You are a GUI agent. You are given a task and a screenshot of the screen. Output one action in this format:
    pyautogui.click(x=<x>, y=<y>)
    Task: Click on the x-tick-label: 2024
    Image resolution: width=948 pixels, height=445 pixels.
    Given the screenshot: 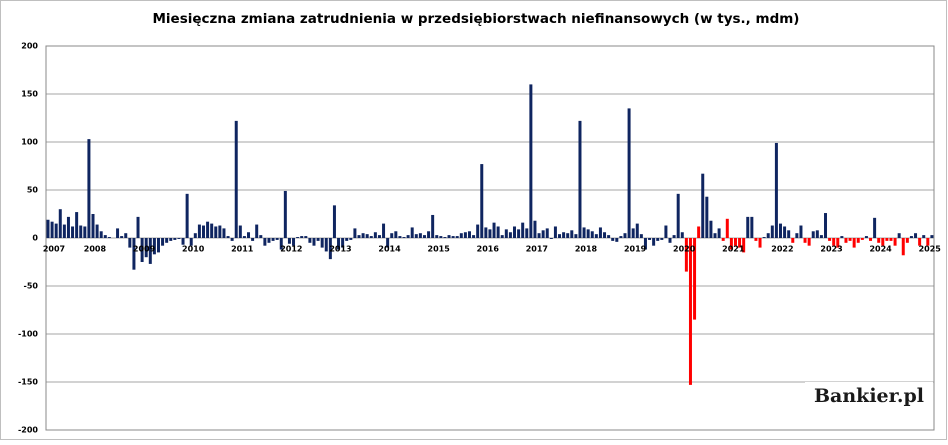 What is the action you would take?
    pyautogui.click(x=880, y=249)
    